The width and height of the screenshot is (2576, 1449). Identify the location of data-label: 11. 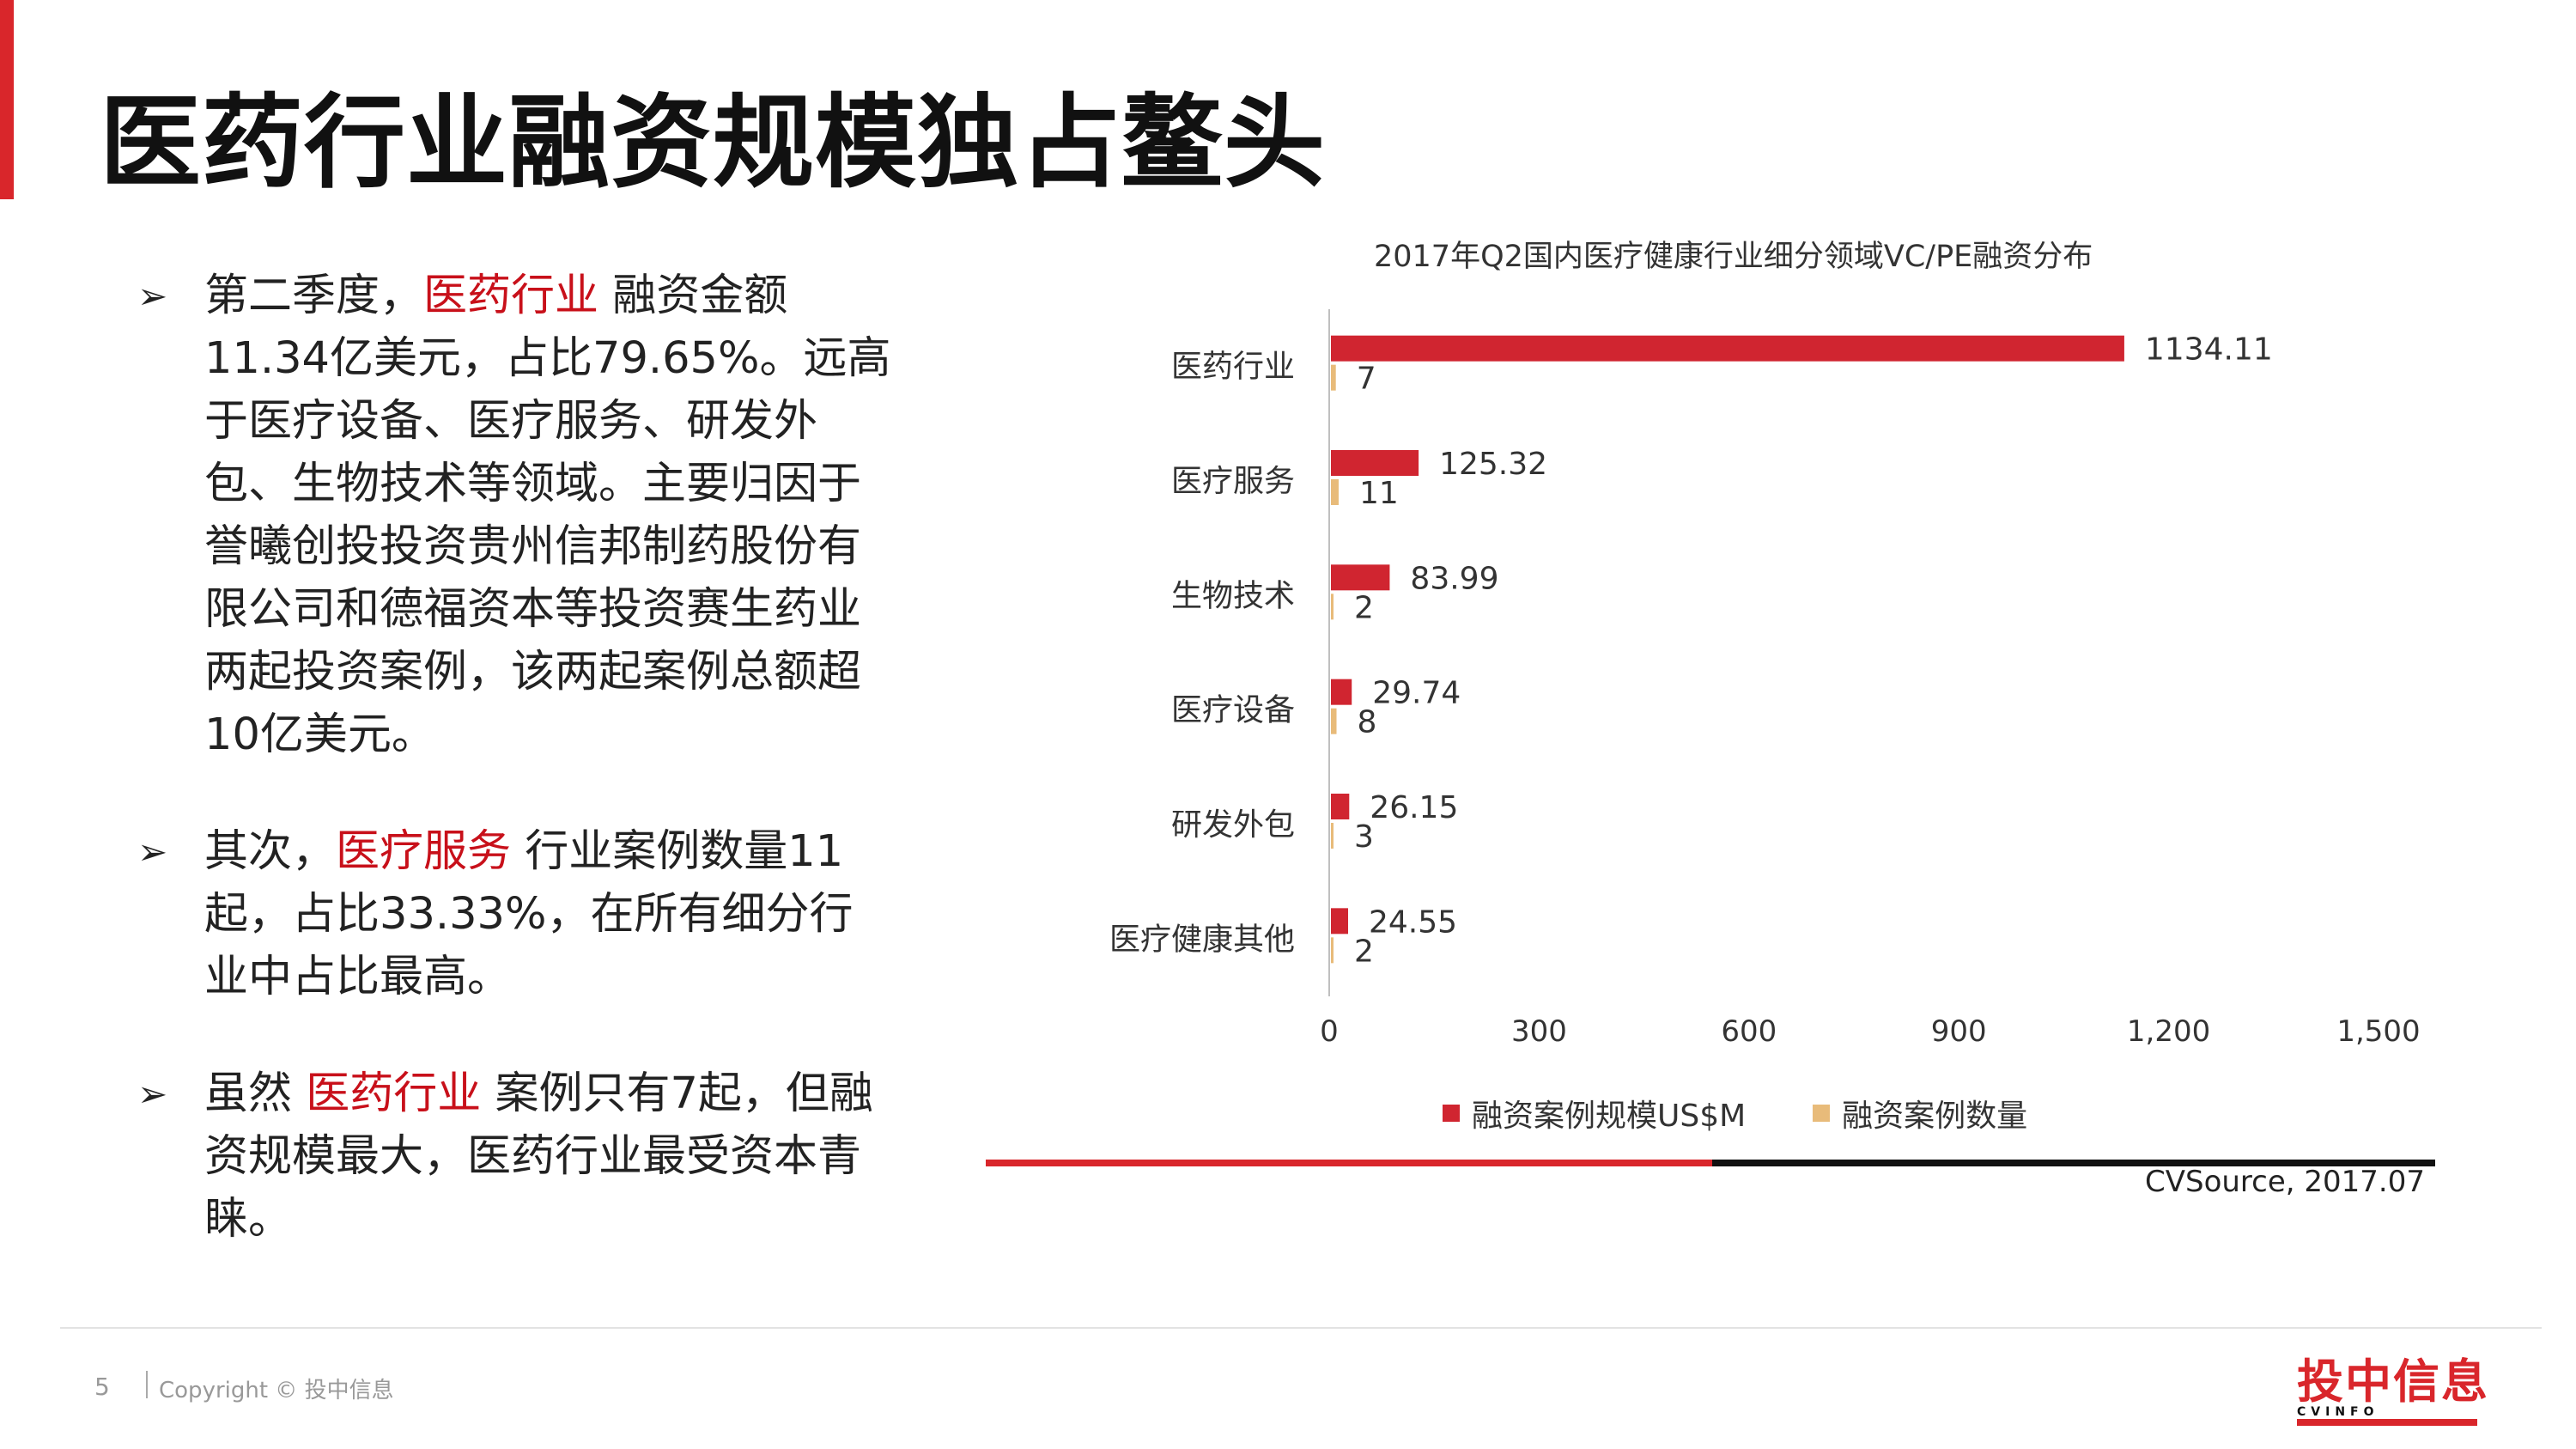
(1379, 493).